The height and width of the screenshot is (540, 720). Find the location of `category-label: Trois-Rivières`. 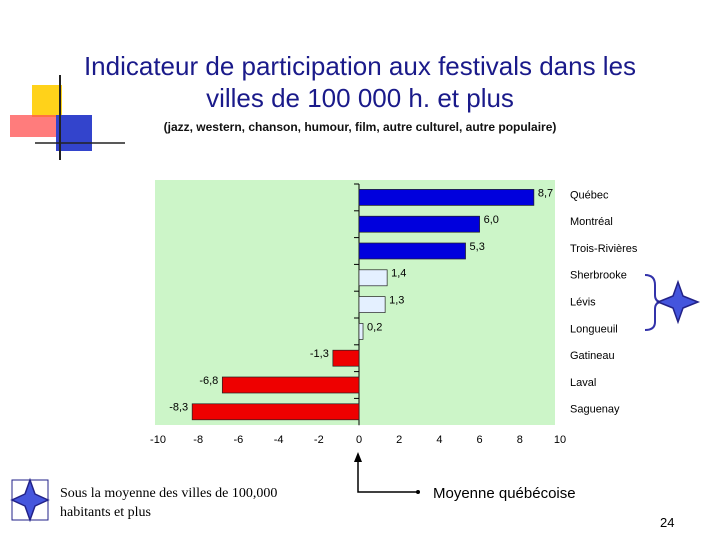

category-label: Trois-Rivières is located at coordinates (604, 249).